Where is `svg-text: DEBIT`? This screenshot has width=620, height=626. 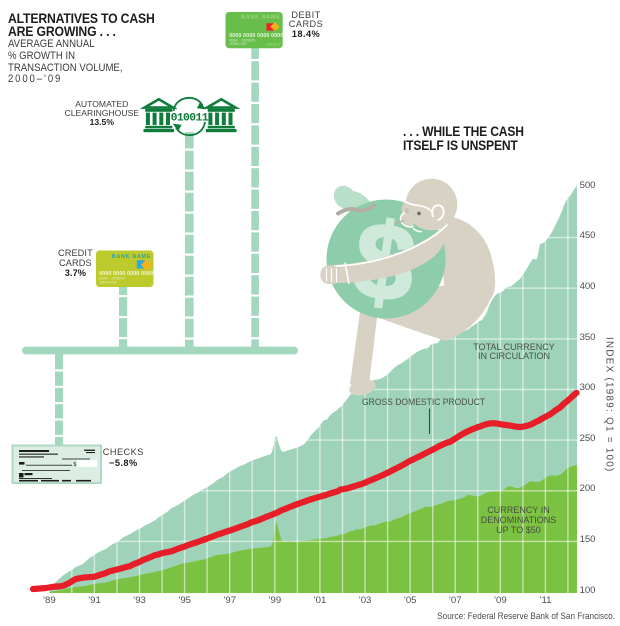
svg-text: DEBIT is located at coordinates (273, 45).